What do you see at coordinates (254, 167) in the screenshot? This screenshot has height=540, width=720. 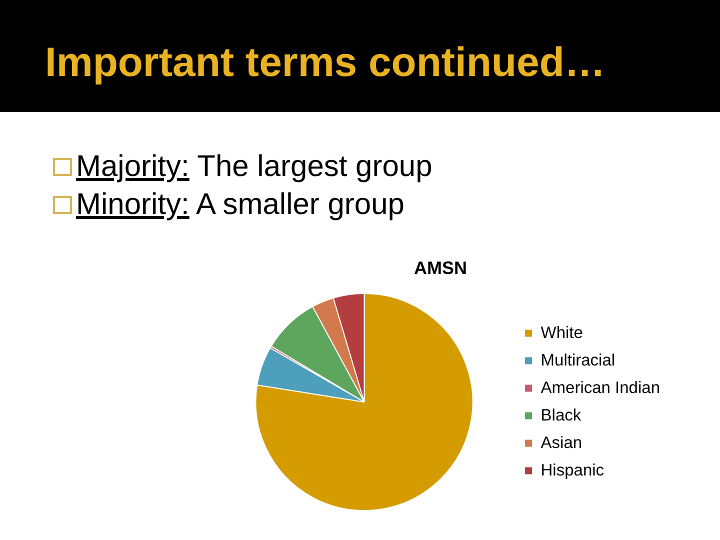 I see `text: Majority: The largest group` at bounding box center [254, 167].